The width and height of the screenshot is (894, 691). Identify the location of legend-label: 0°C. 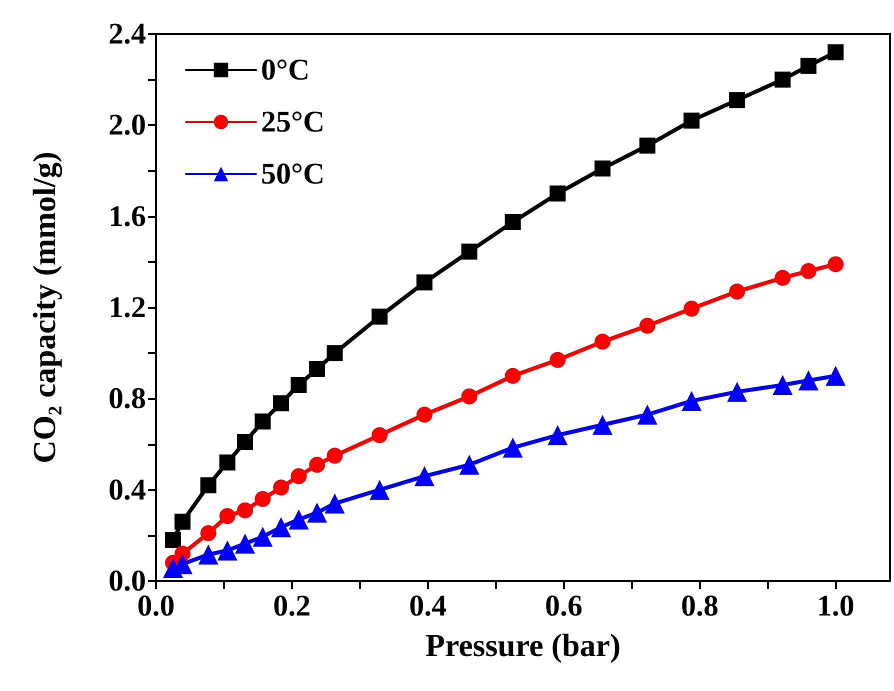
(285, 70).